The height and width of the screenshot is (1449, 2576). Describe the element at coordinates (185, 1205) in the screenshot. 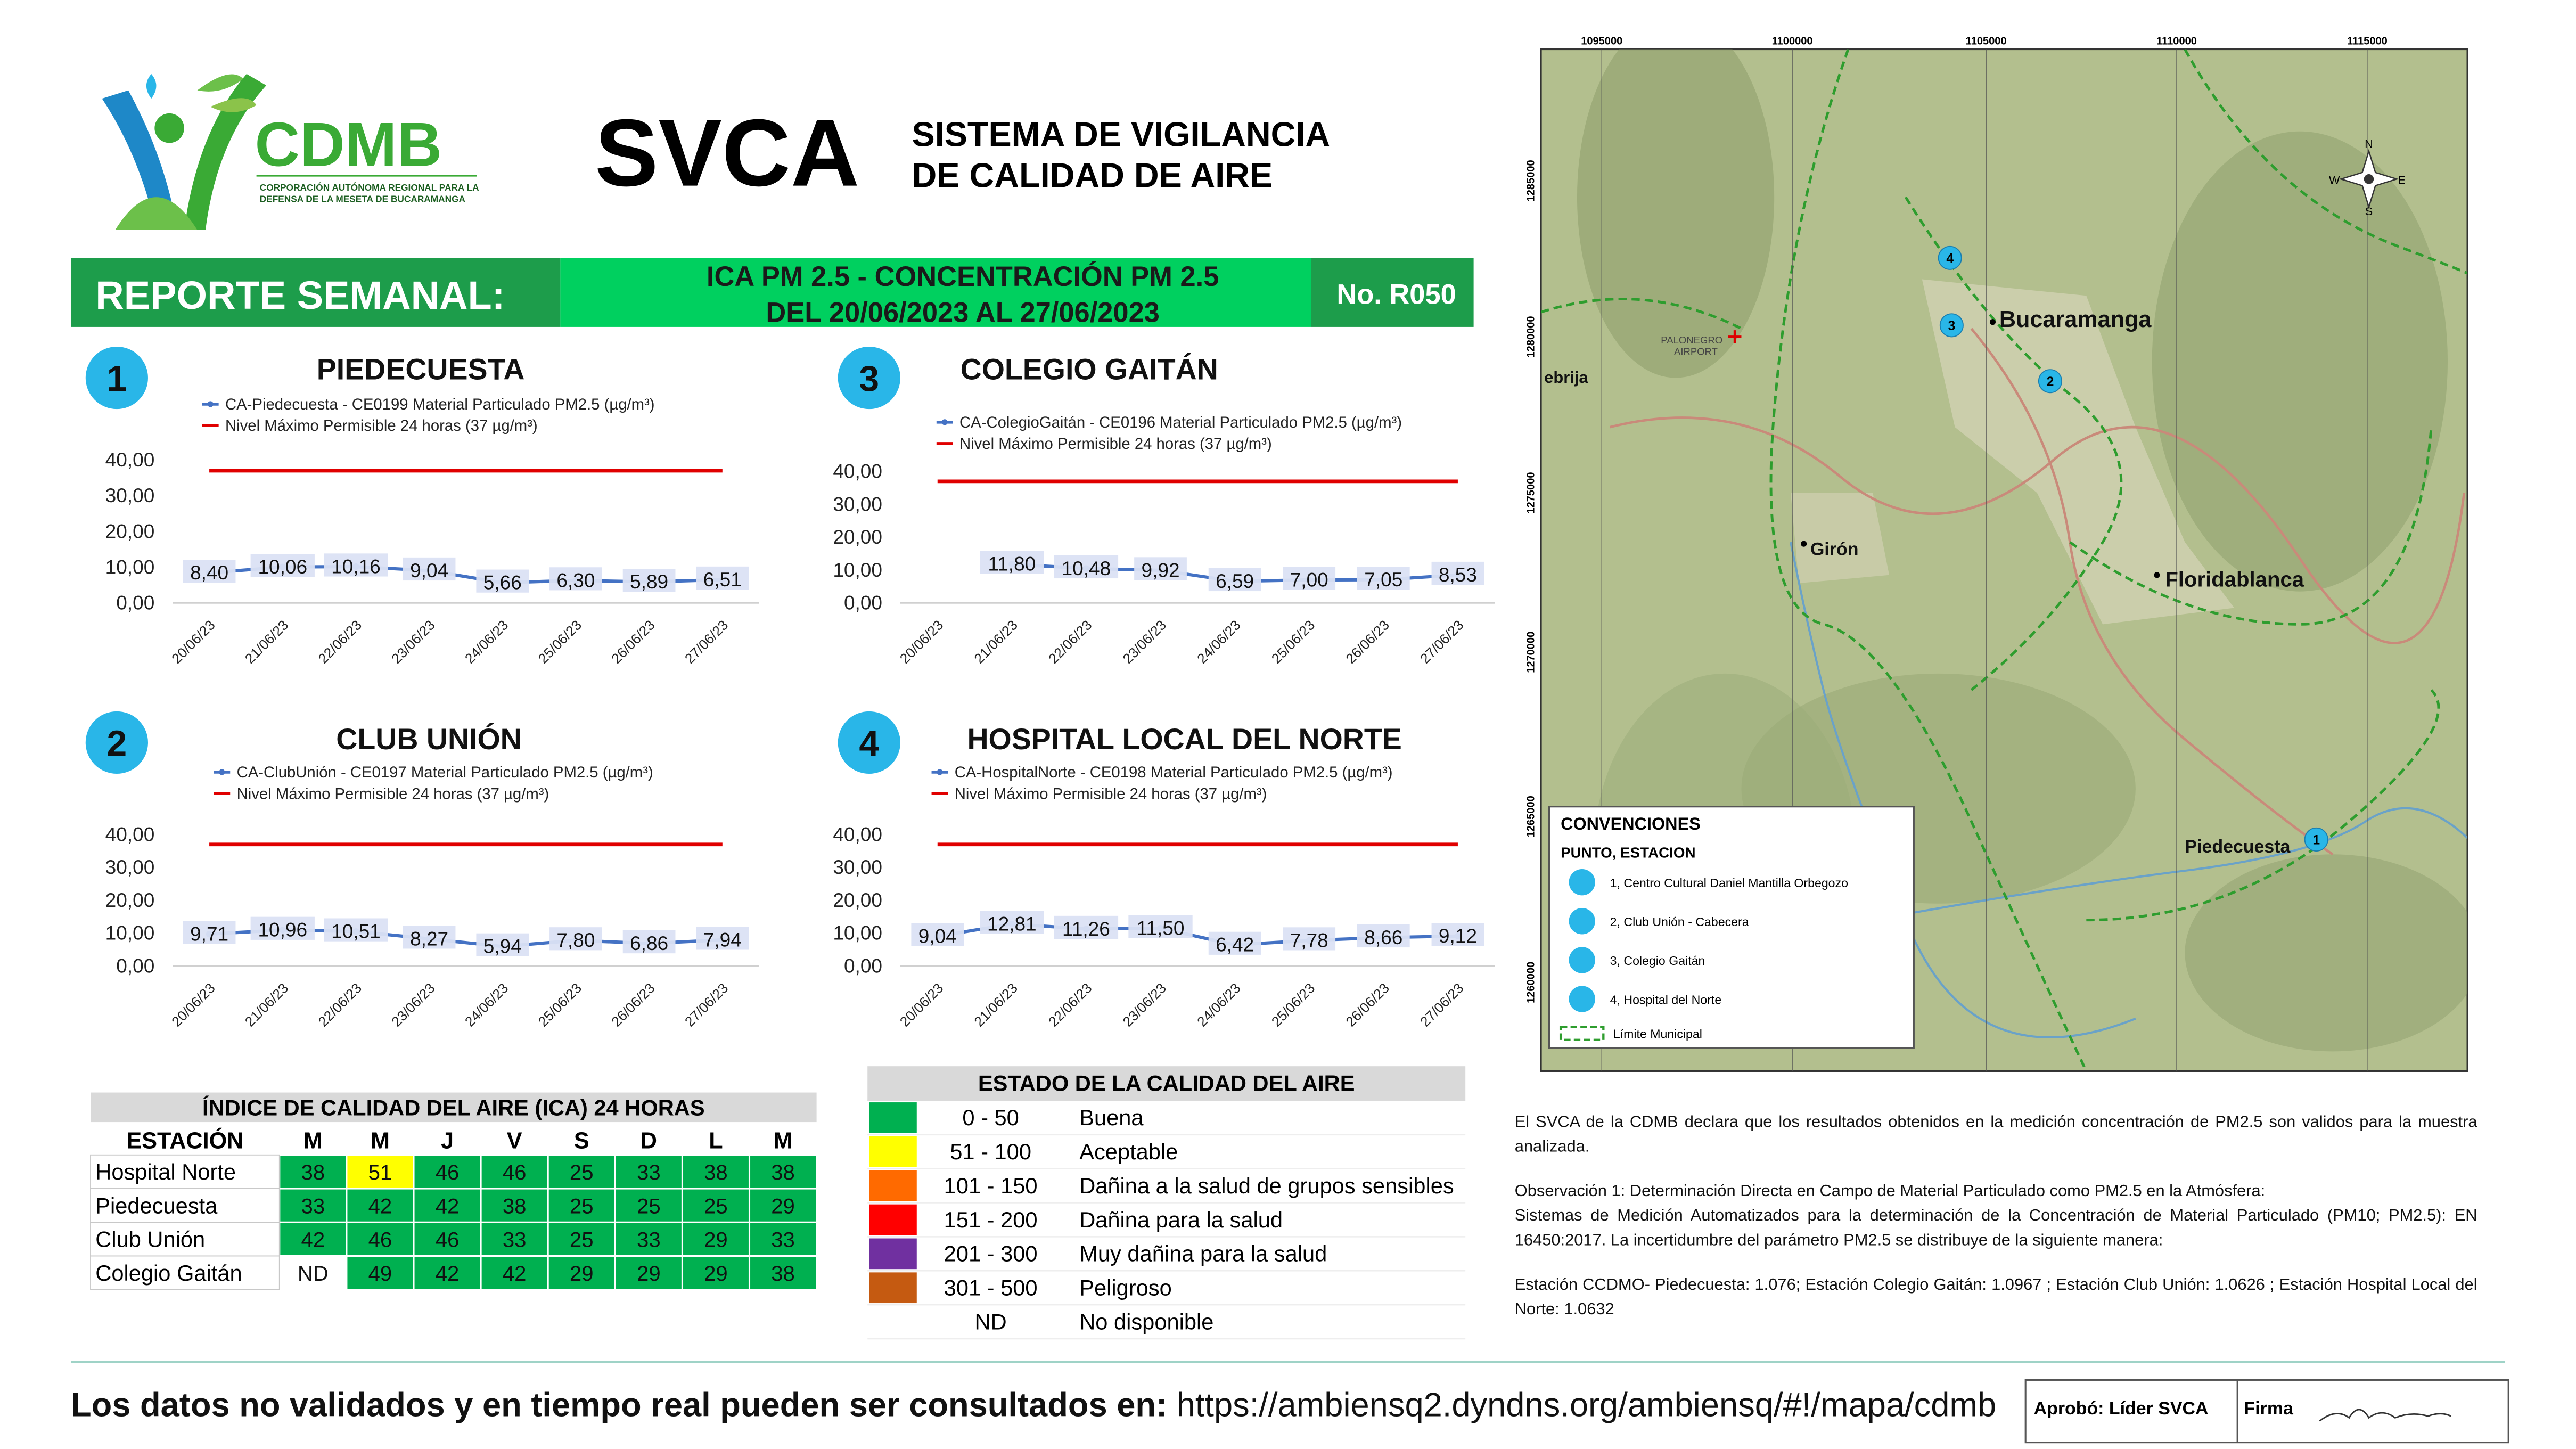

I see `ica-station-cell` at that location.